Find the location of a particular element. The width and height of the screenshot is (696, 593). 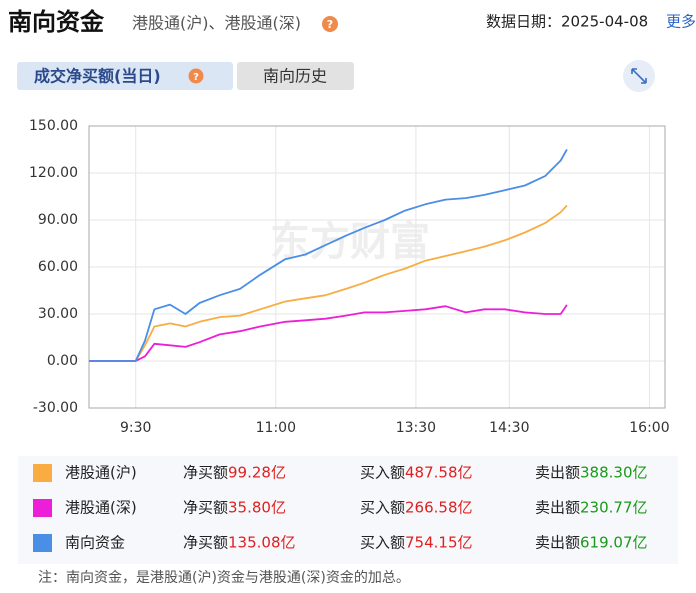

summary-value: 35.80亿 is located at coordinates (257, 508).